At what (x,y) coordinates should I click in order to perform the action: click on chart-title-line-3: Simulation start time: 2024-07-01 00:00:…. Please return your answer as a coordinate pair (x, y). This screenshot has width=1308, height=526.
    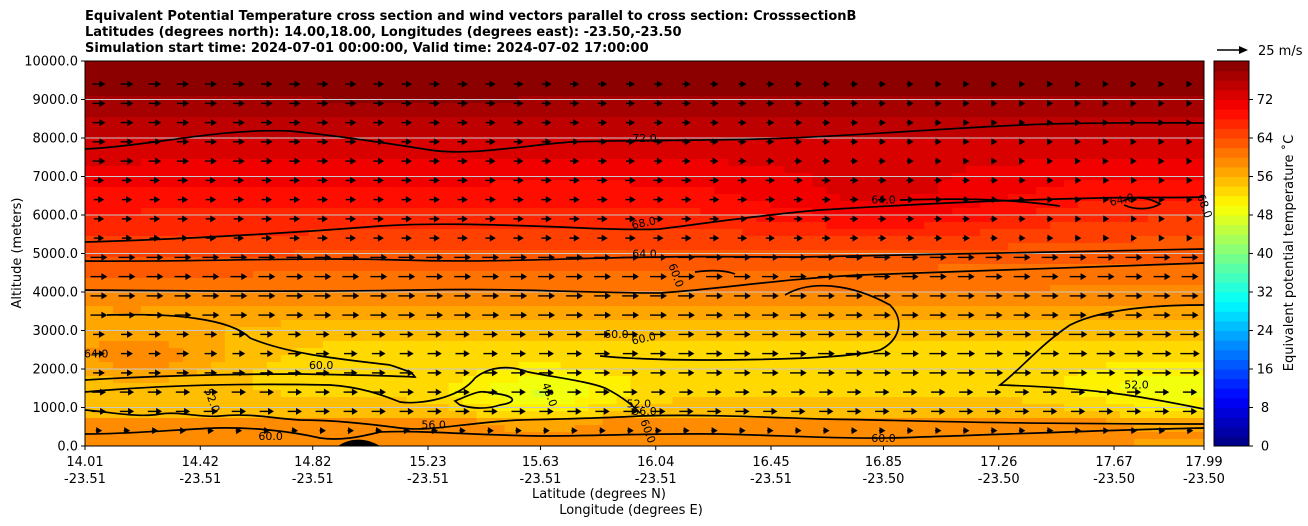
    Looking at the image, I should click on (367, 48).